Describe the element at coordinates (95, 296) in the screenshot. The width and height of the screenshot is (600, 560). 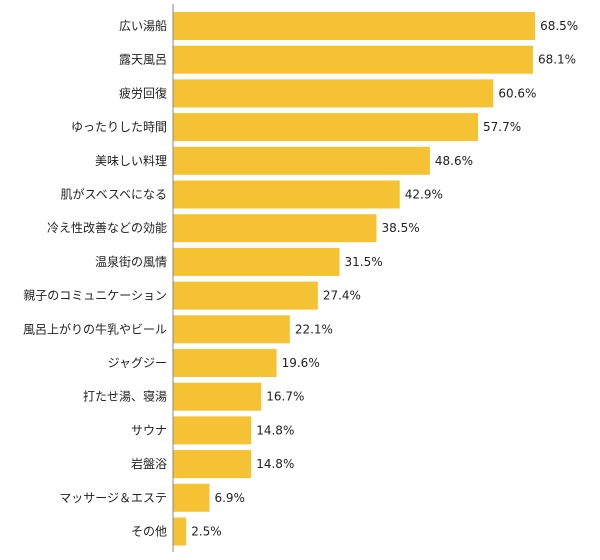
I see `category-label: 親子のコミュニケーション` at that location.